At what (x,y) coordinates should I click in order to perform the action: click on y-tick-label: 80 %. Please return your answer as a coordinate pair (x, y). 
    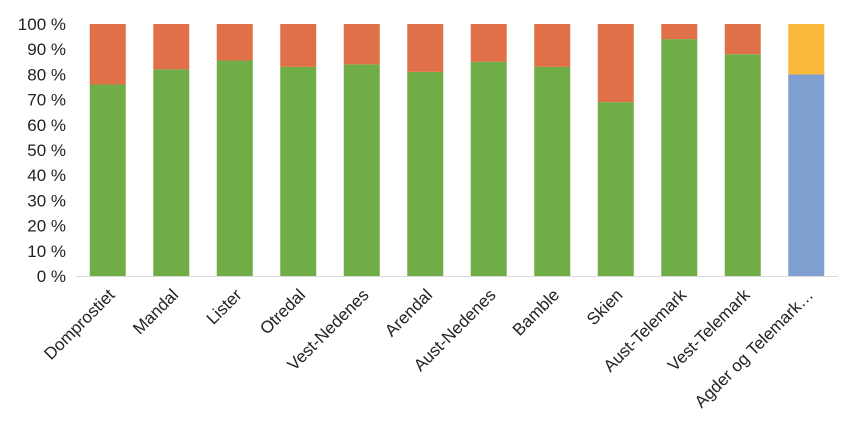
    Looking at the image, I should click on (46, 74).